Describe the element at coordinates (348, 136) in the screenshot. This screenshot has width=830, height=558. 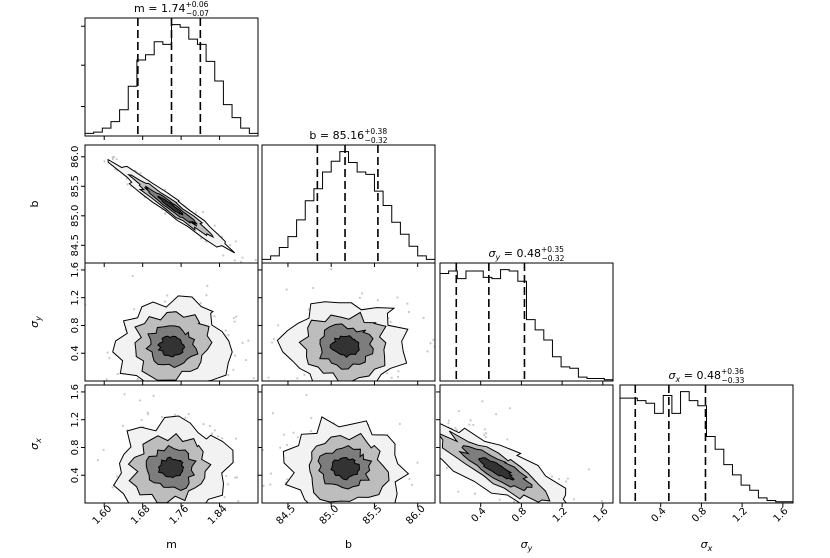
I see `panel-title-b: b = 85.16+0.38 −0.32` at that location.